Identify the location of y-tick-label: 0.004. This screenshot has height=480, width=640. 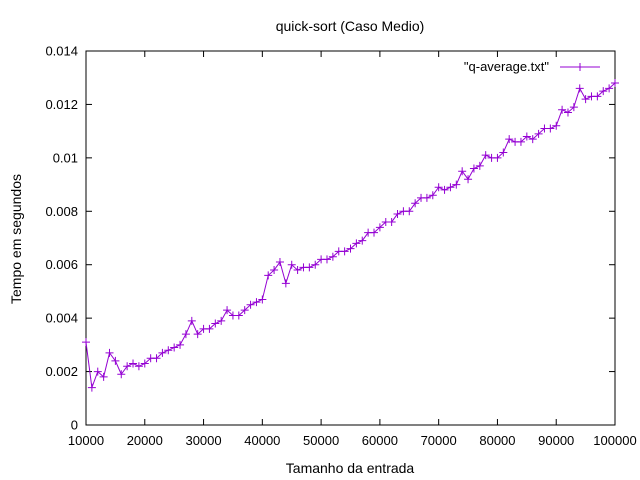
(61, 318).